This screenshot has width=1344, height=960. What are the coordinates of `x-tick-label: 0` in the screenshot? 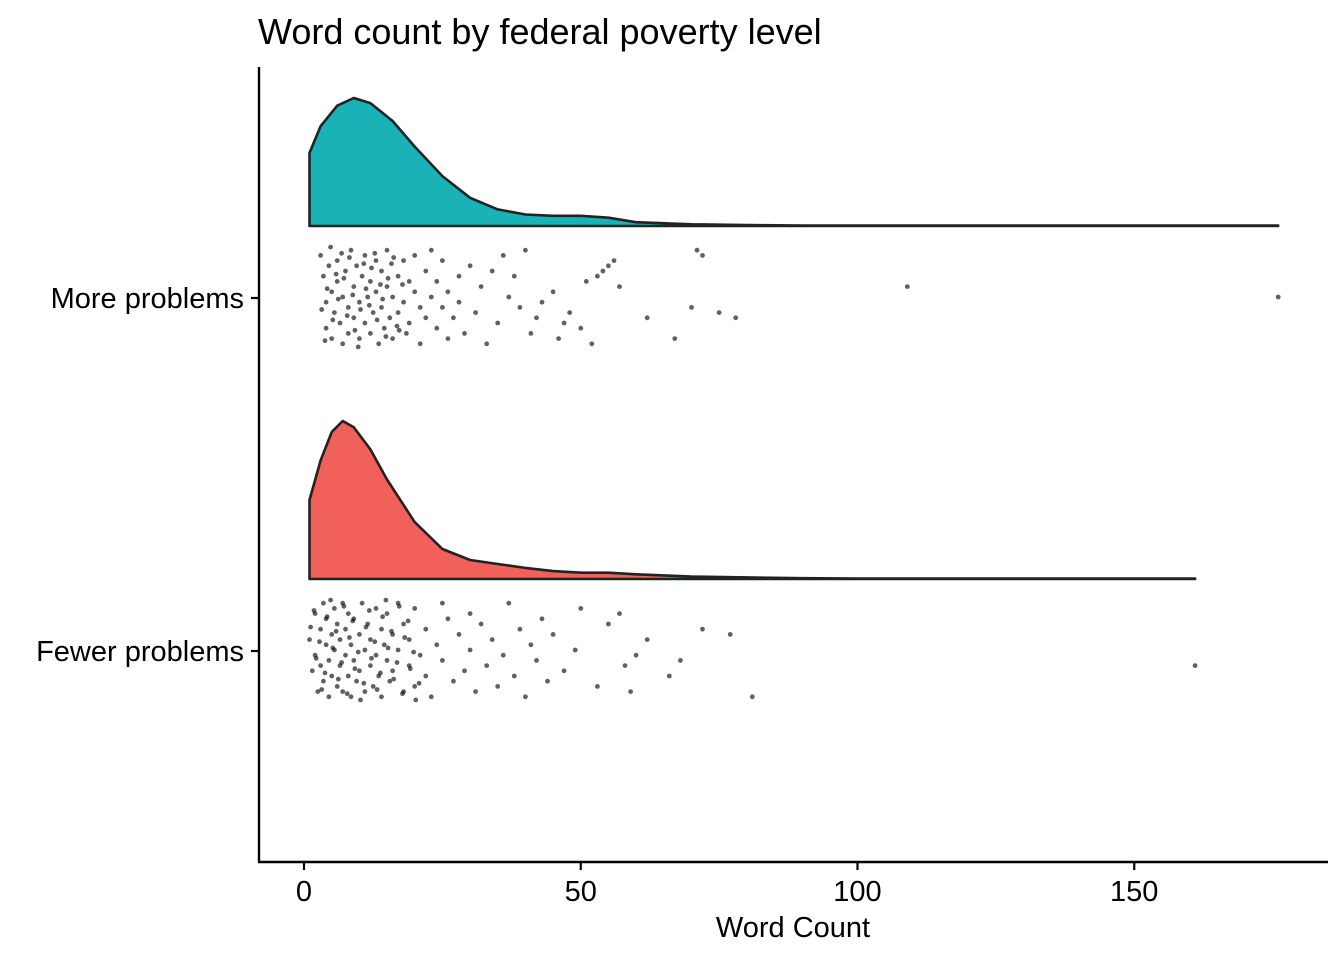 It's located at (304, 892).